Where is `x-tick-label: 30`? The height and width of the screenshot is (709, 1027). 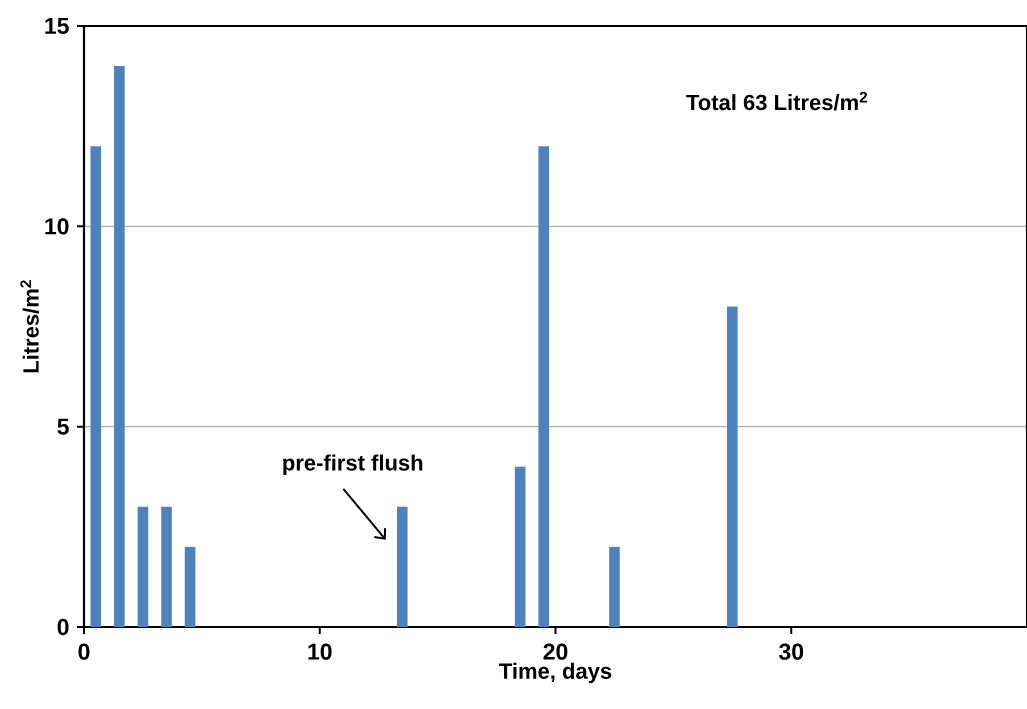
x-tick-label: 30 is located at coordinates (791, 651).